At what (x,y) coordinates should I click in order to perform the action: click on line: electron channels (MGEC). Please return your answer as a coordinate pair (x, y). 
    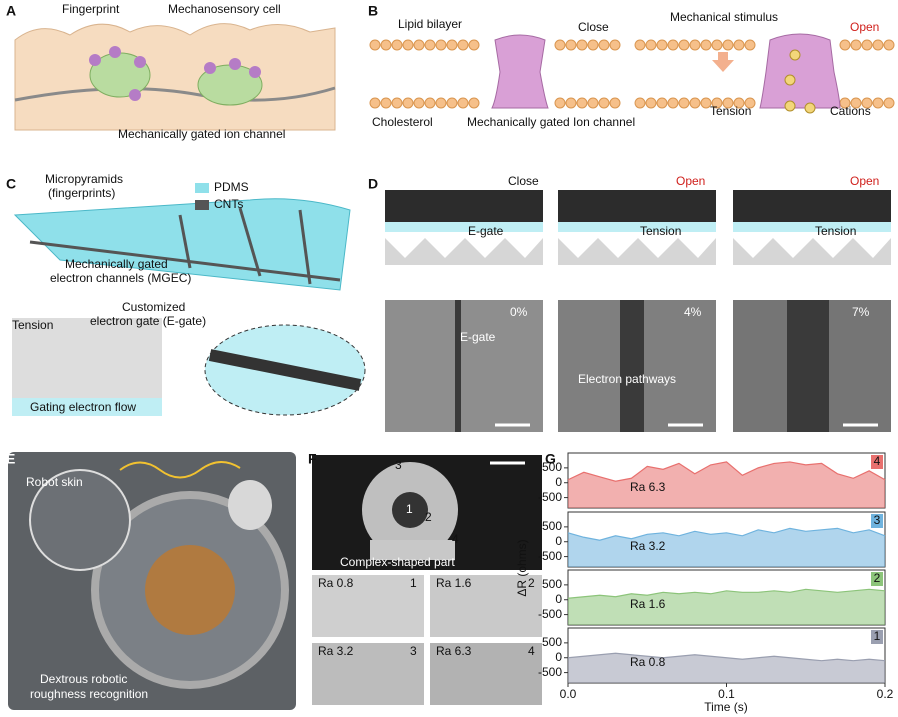
    Looking at the image, I should click on (120, 278).